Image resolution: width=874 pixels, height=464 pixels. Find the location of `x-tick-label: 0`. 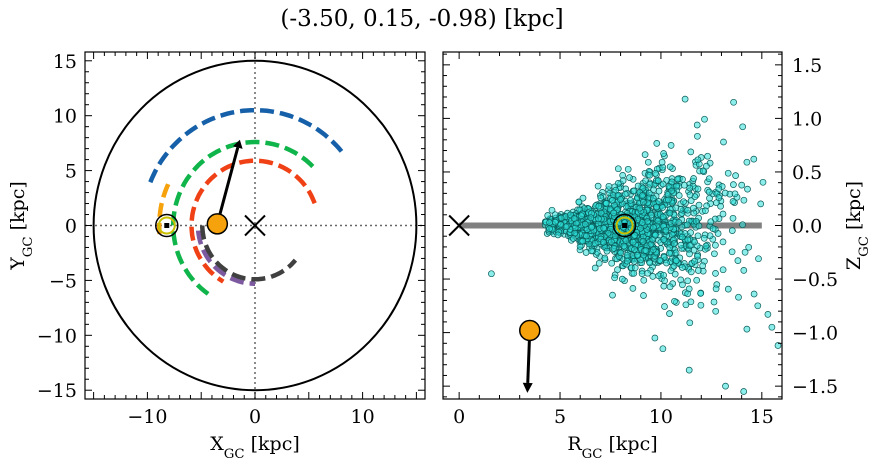

x-tick-label: 0 is located at coordinates (459, 417).